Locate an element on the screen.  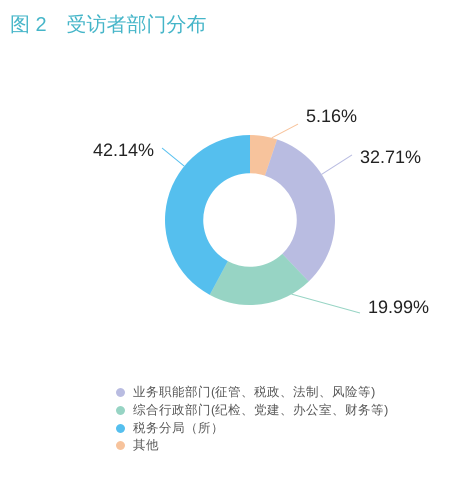
legend-label: 税务分局（所） is located at coordinates (178, 428).